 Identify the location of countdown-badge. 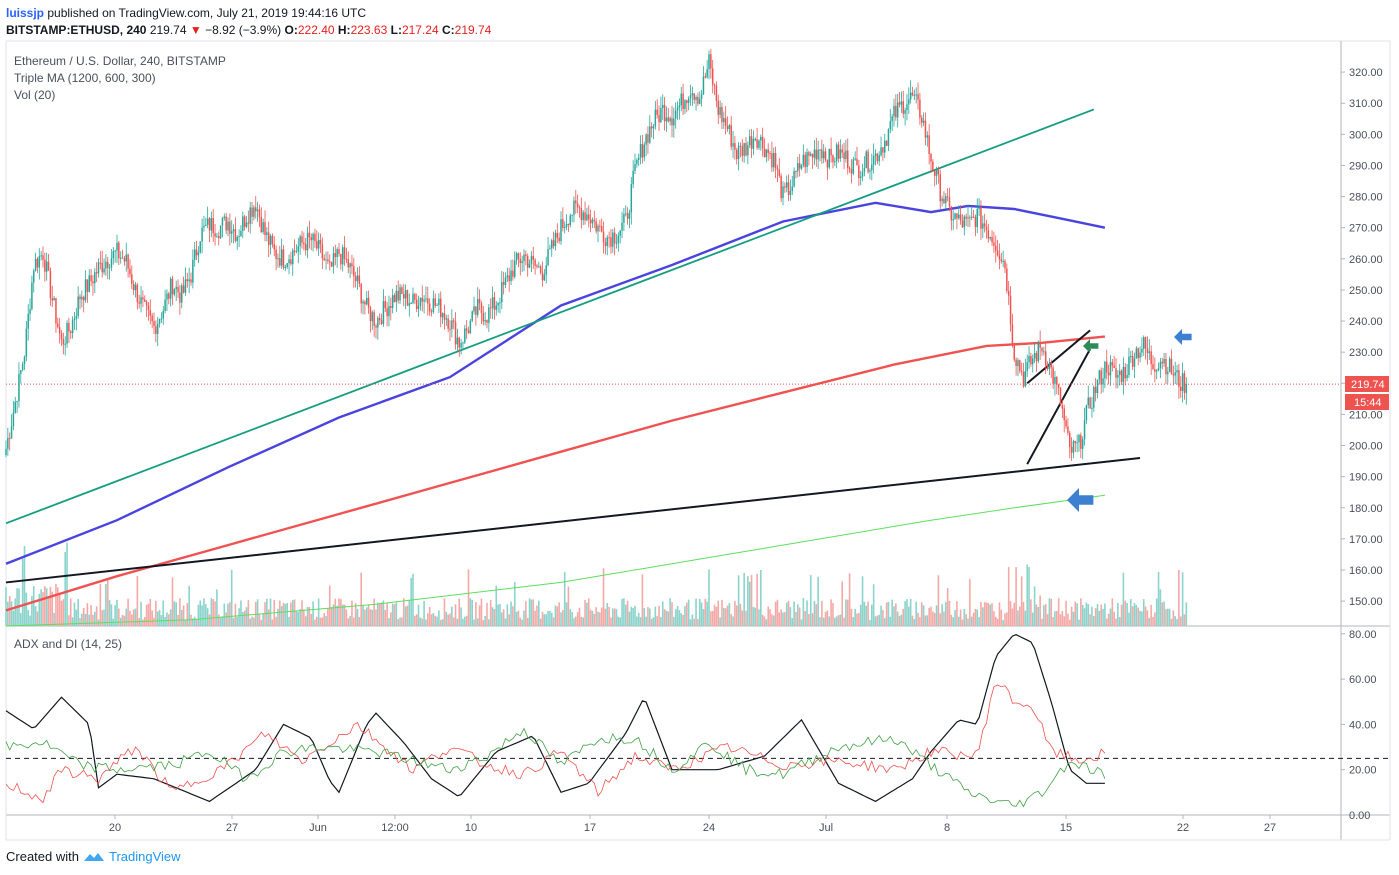
(1367, 402).